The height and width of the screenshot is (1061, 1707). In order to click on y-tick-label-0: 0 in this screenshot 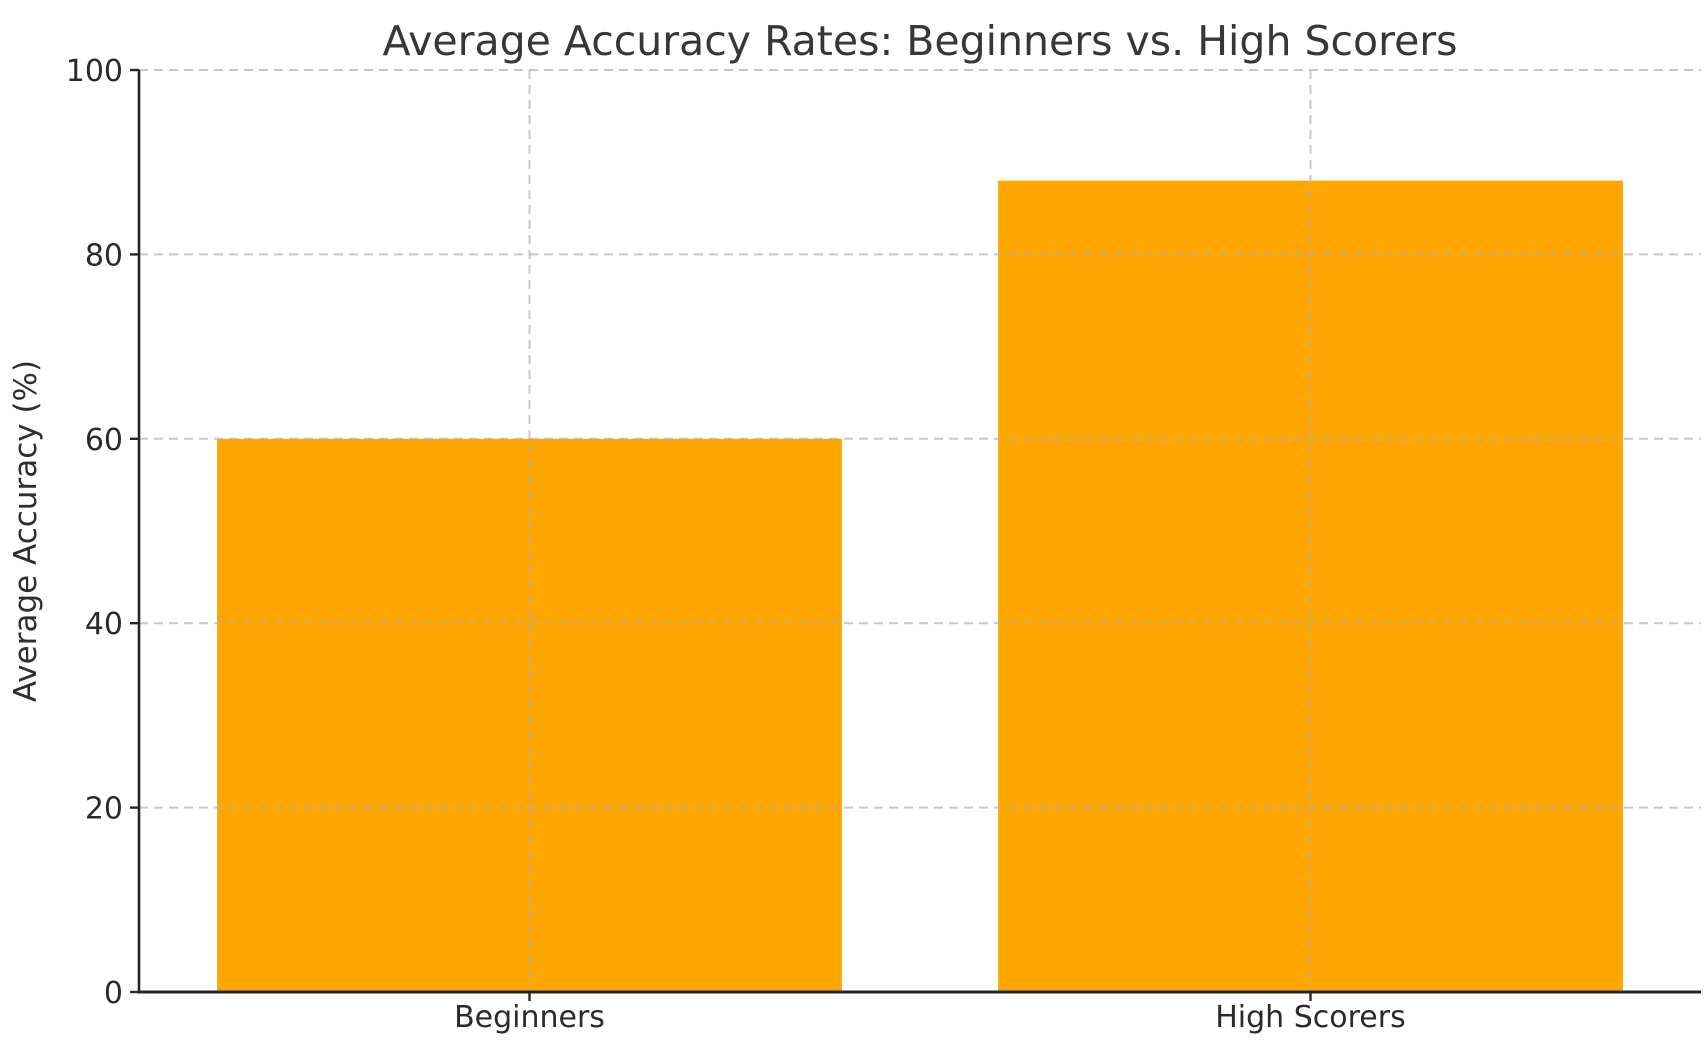, I will do `click(113, 993)`.